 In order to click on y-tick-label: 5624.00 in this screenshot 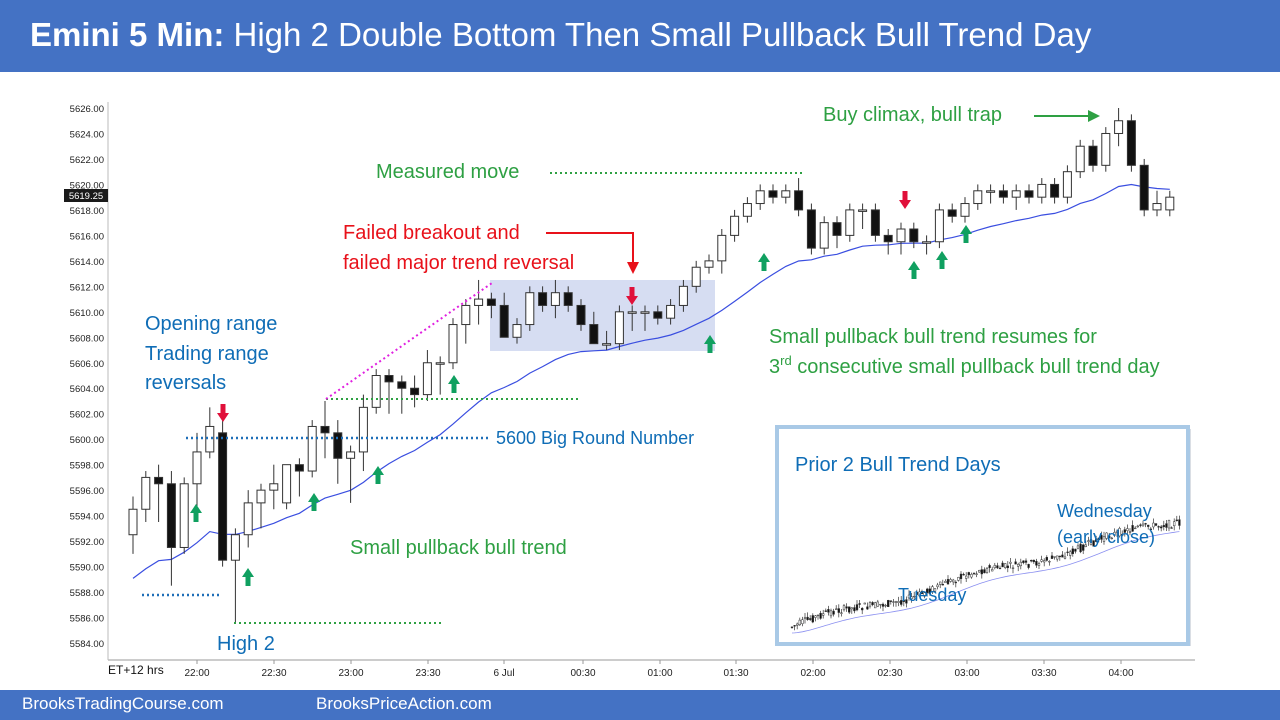, I will do `click(87, 134)`.